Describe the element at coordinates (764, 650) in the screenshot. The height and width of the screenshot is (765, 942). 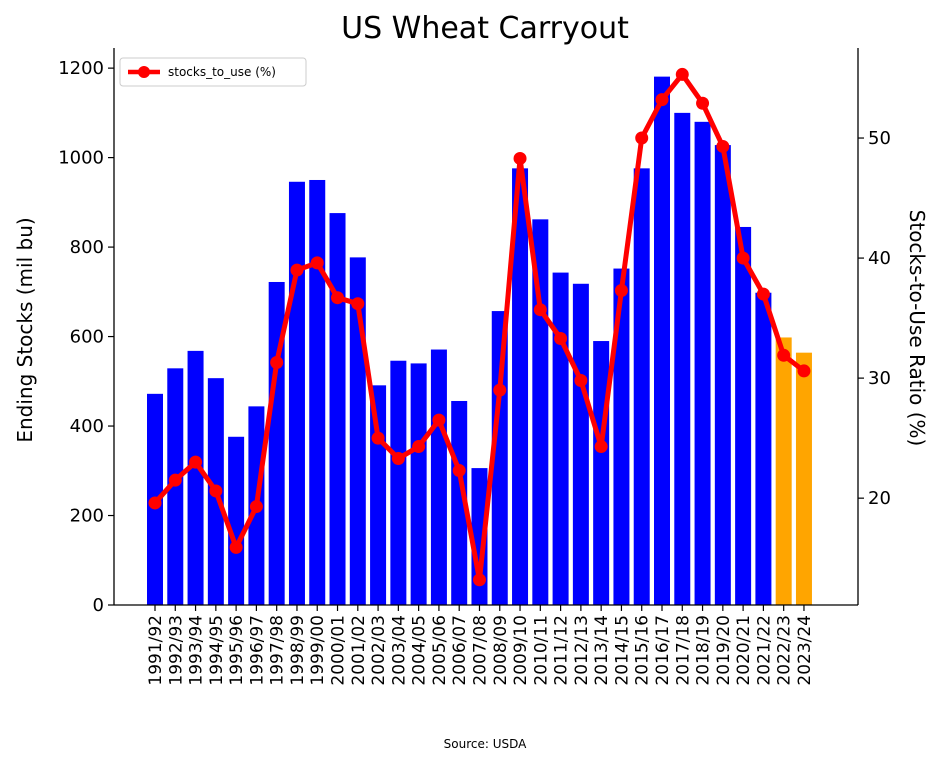
I see `x-tick-label: 2021/22` at that location.